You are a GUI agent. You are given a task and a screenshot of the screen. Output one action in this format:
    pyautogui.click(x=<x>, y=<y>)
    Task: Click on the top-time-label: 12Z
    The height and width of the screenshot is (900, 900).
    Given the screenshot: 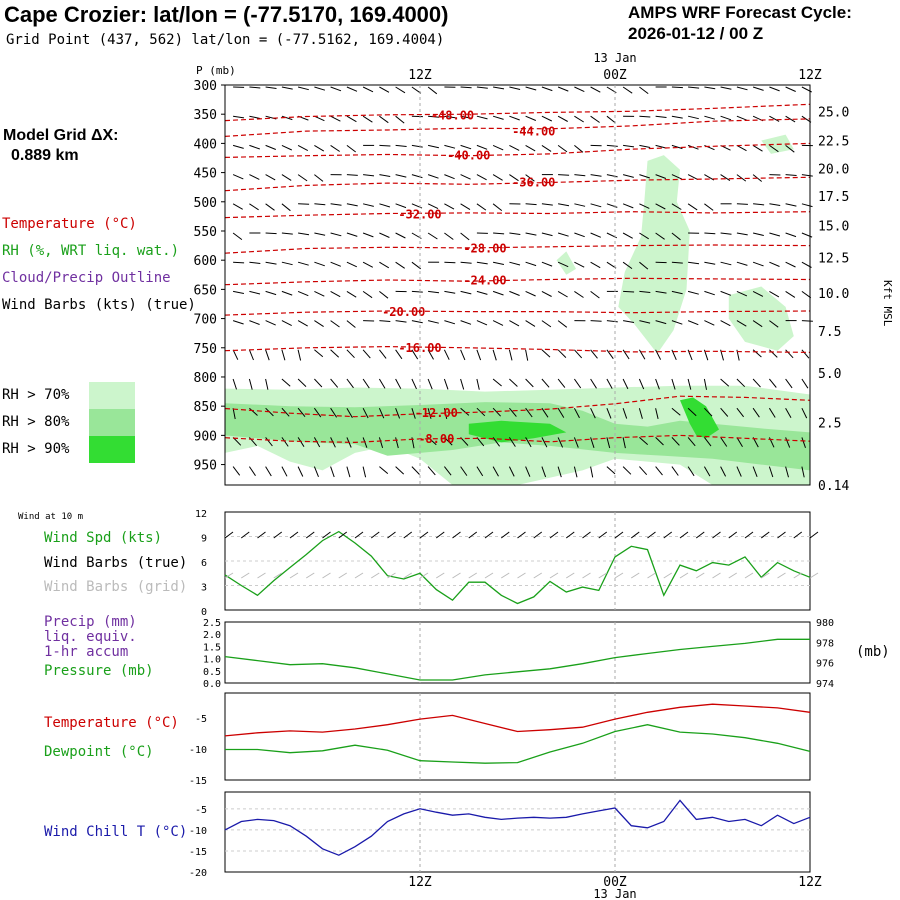 What is the action you would take?
    pyautogui.click(x=420, y=75)
    